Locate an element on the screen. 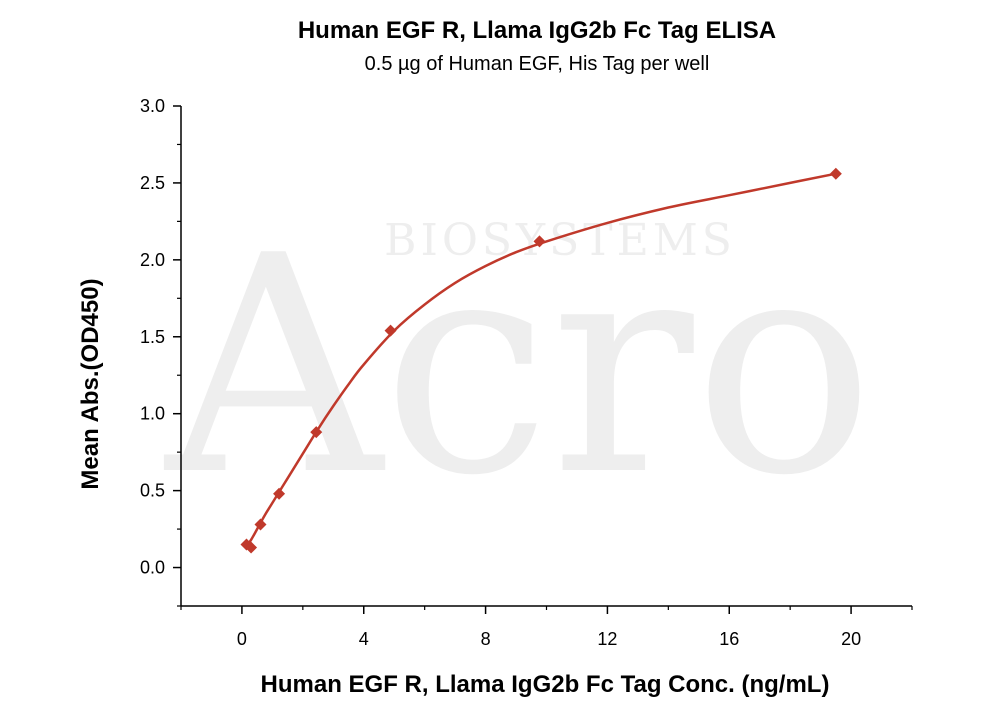 The height and width of the screenshot is (719, 1000). y-axis-title: Mean Abs.(OD450) is located at coordinates (90, 383).